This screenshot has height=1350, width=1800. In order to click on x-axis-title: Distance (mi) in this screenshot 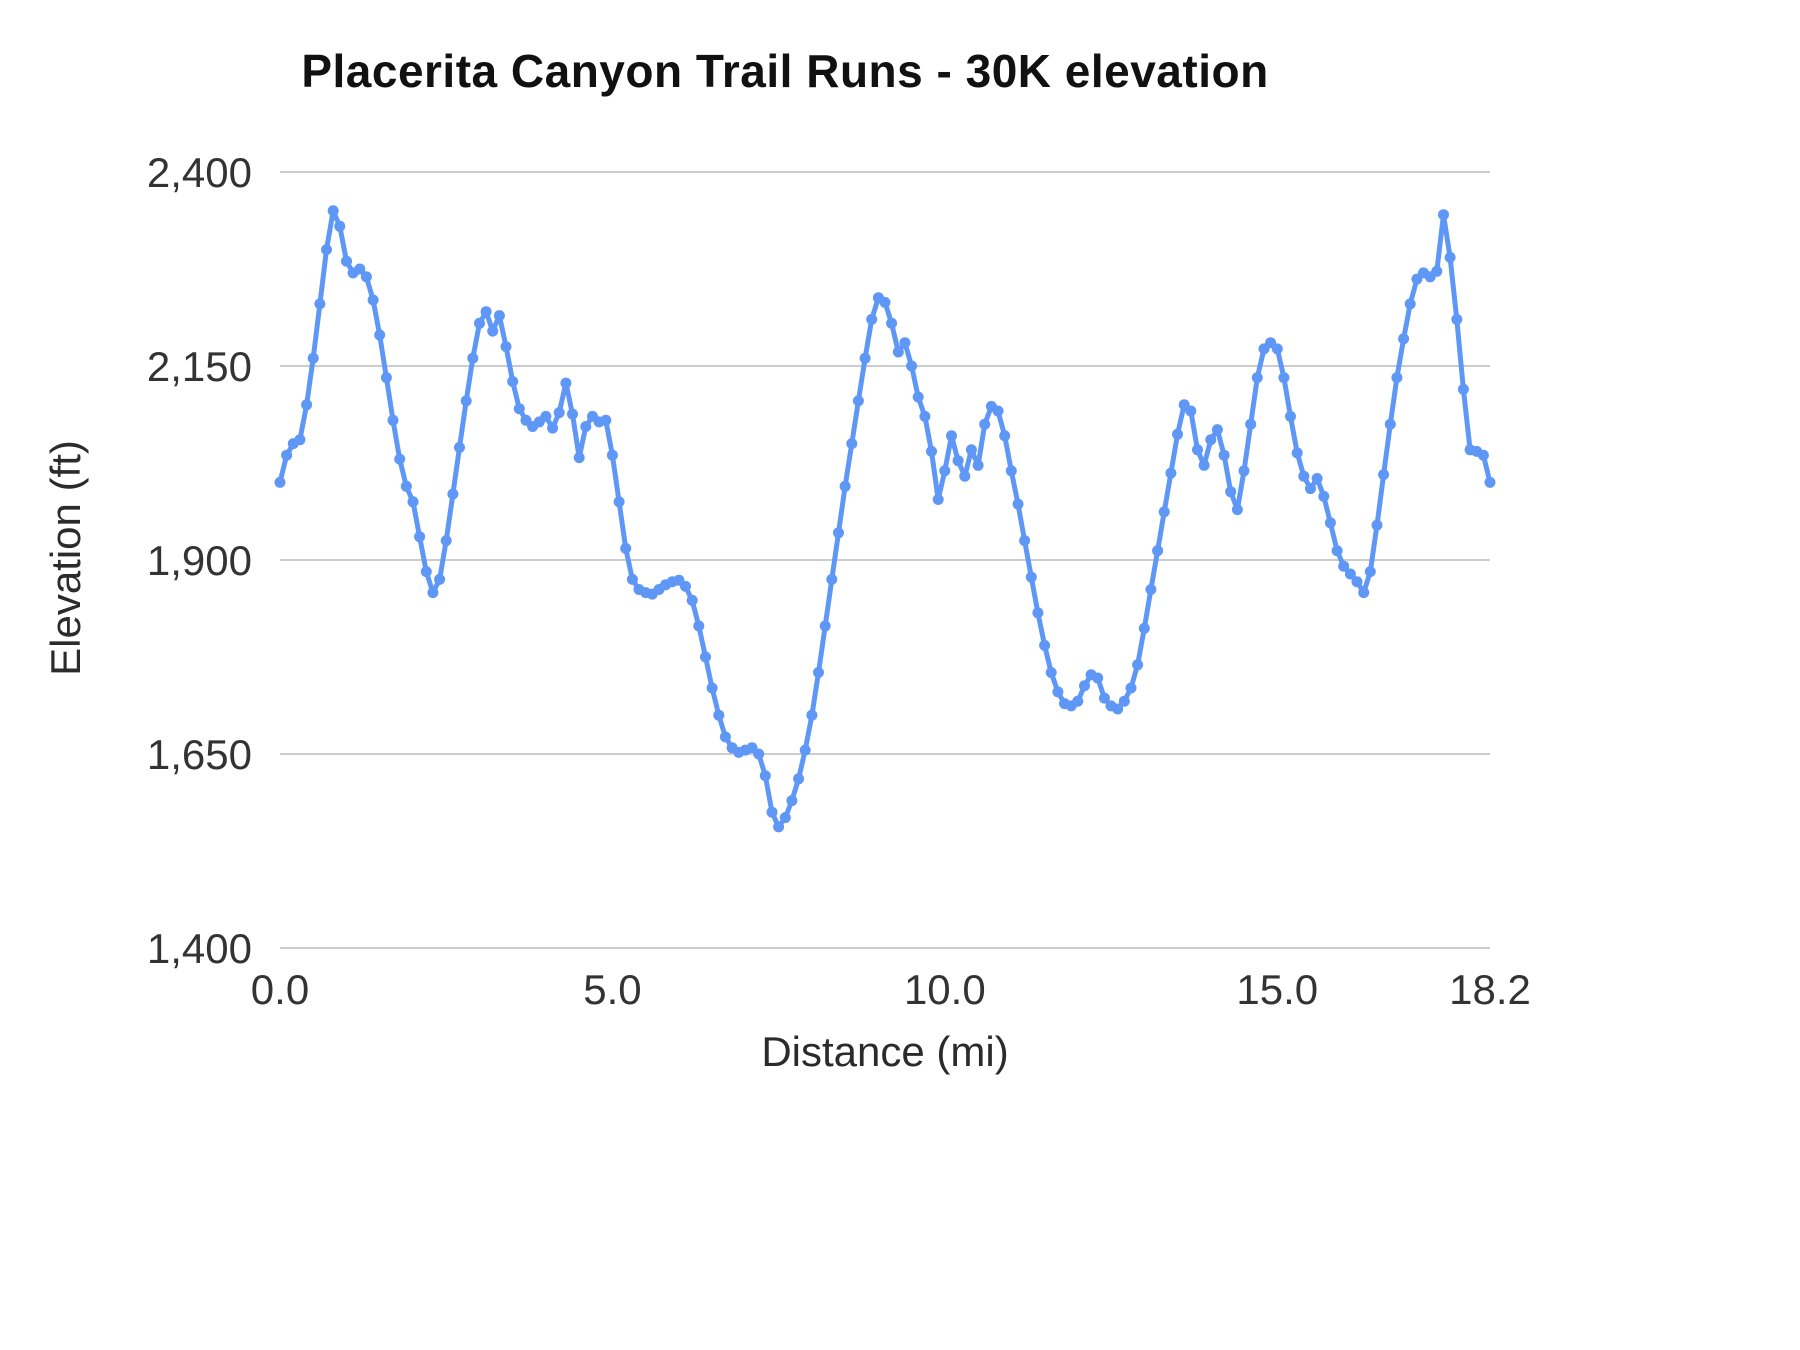, I will do `click(885, 1051)`.